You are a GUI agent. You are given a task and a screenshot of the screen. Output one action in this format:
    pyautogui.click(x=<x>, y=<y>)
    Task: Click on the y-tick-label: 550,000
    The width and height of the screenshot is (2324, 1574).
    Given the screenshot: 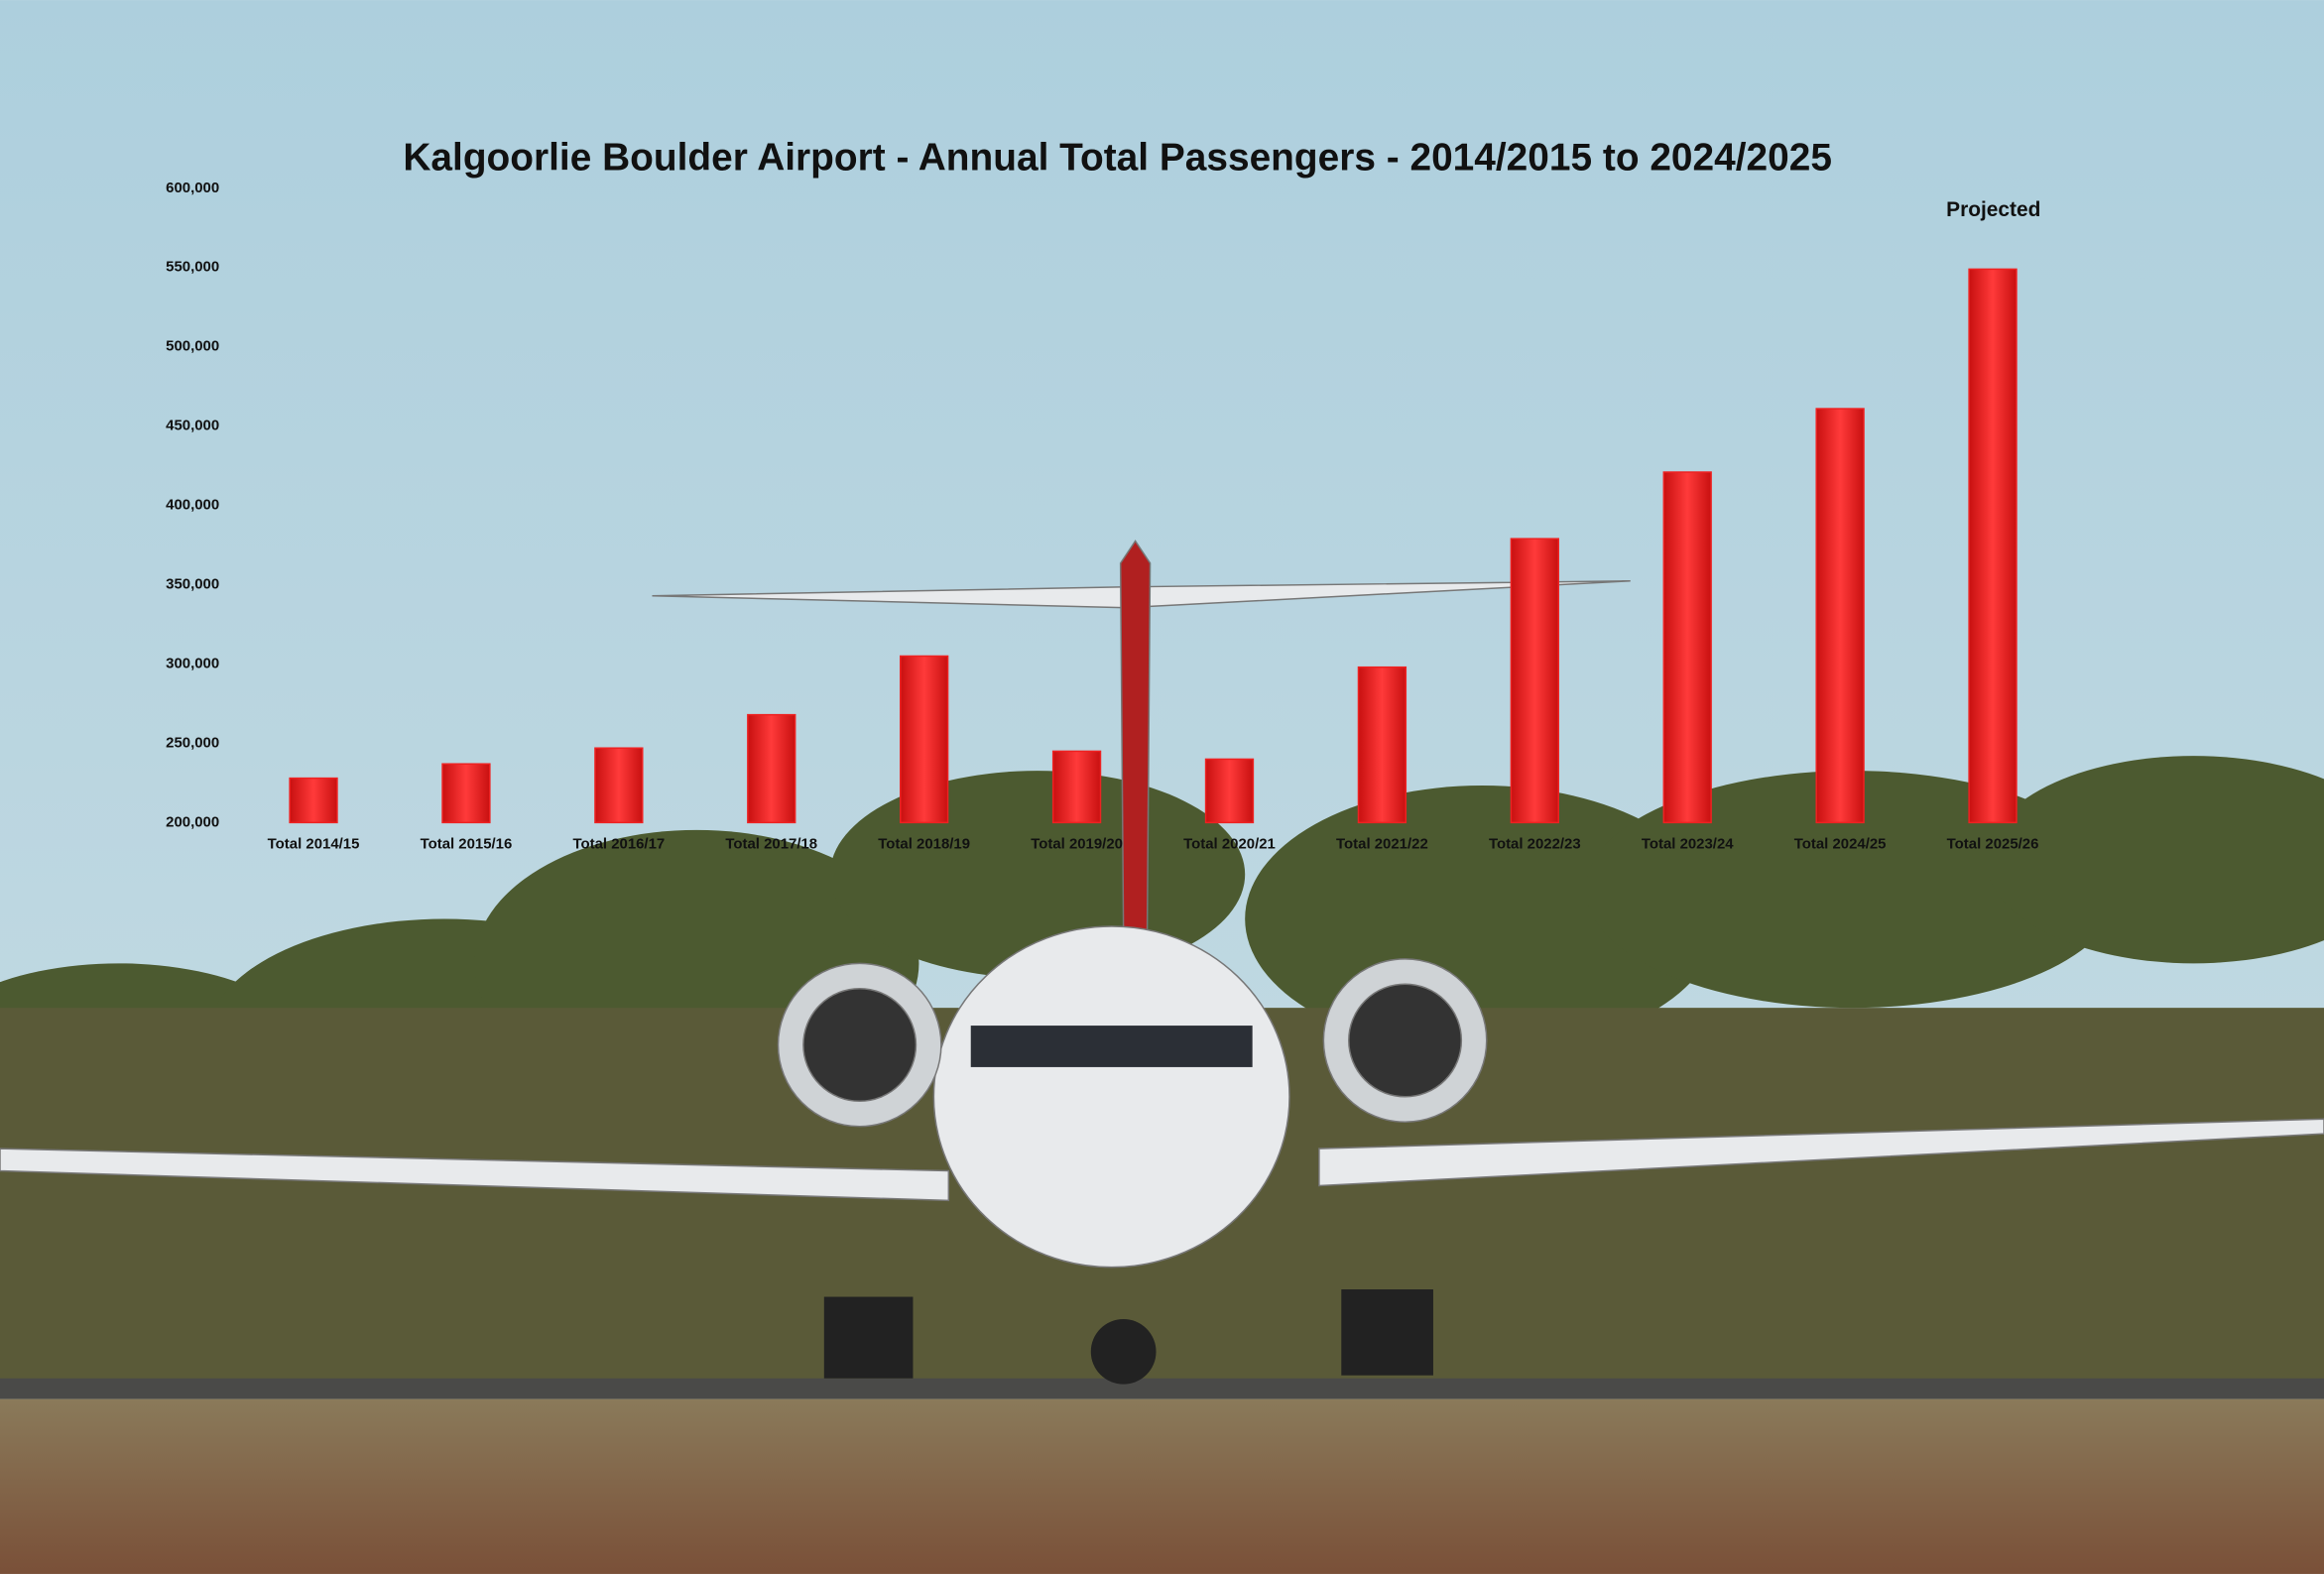 What is the action you would take?
    pyautogui.click(x=192, y=267)
    